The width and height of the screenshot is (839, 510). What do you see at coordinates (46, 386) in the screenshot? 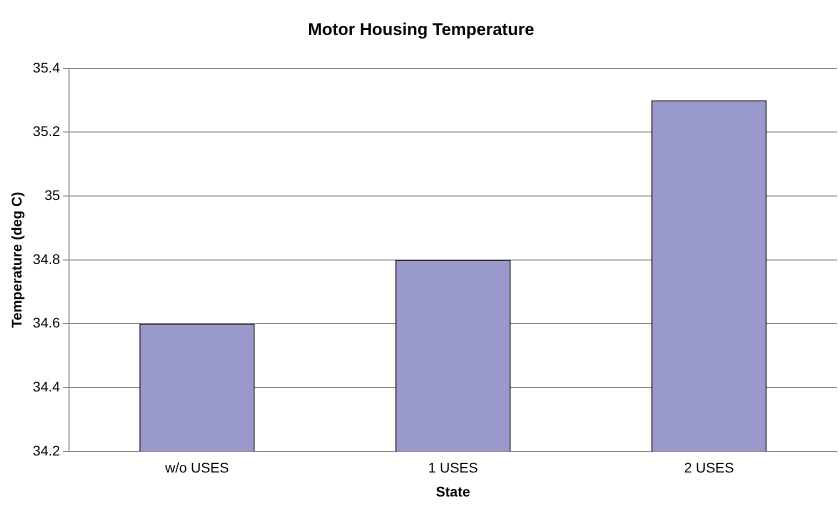
I see `y-tick-label: 34.4` at bounding box center [46, 386].